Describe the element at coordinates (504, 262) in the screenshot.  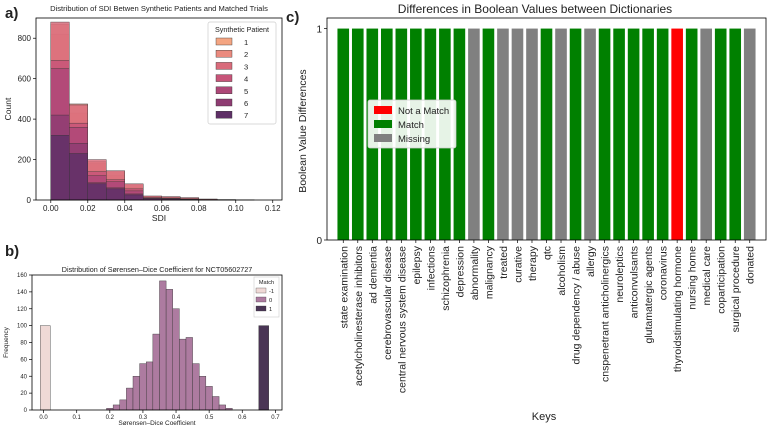
I see `chart-c-xtick-label: treated` at that location.